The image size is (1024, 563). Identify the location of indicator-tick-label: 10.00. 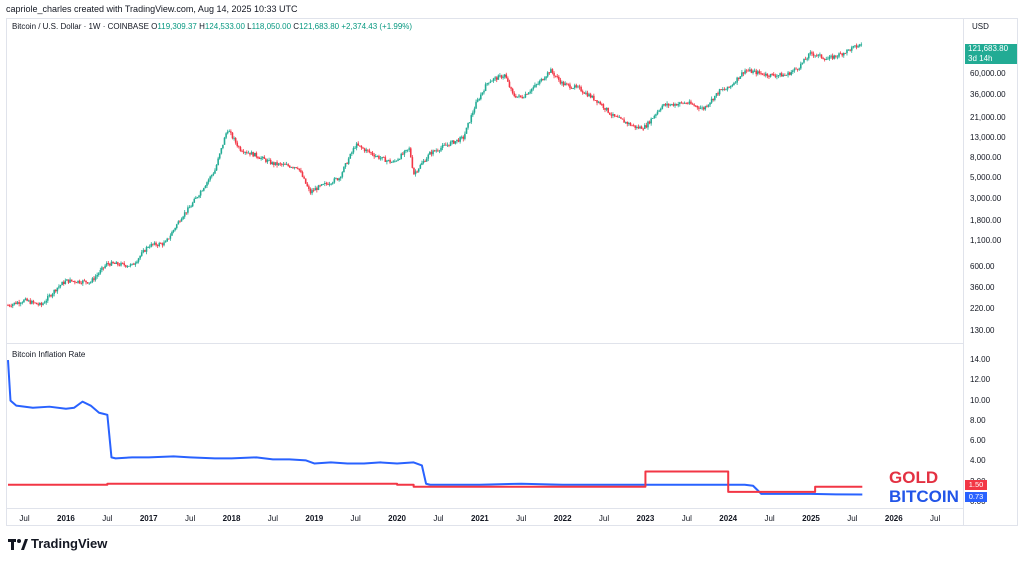
(980, 400).